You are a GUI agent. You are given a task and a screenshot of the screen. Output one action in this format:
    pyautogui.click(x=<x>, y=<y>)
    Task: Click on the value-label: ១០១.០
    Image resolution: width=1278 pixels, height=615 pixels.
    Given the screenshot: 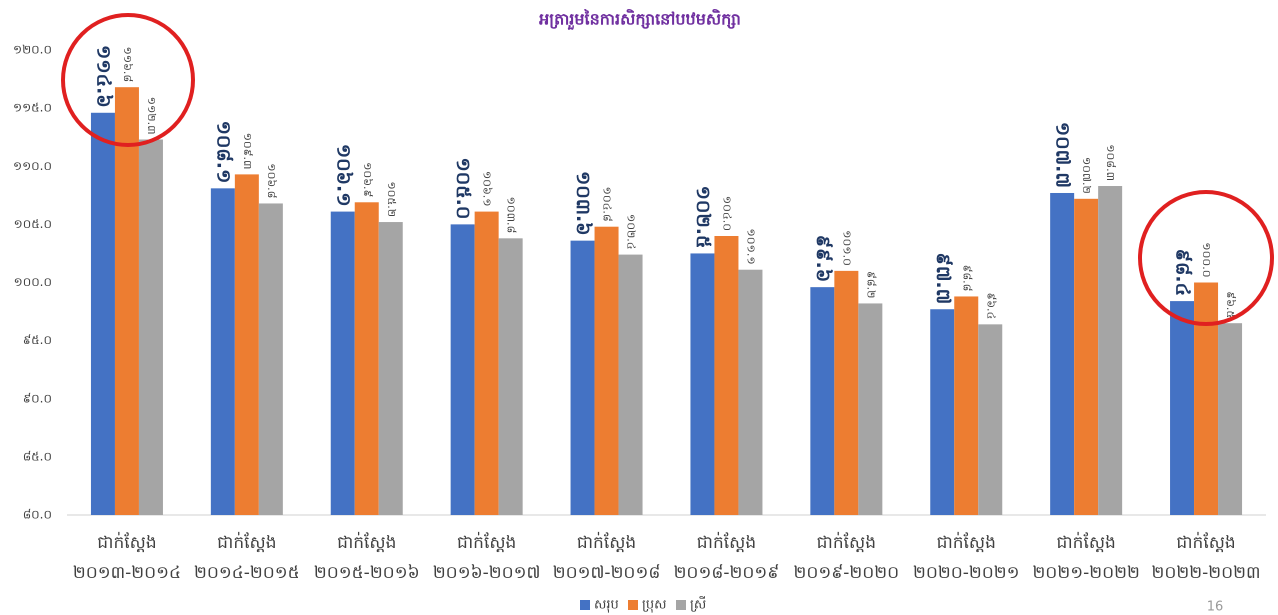 What is the action you would take?
    pyautogui.click(x=846, y=248)
    